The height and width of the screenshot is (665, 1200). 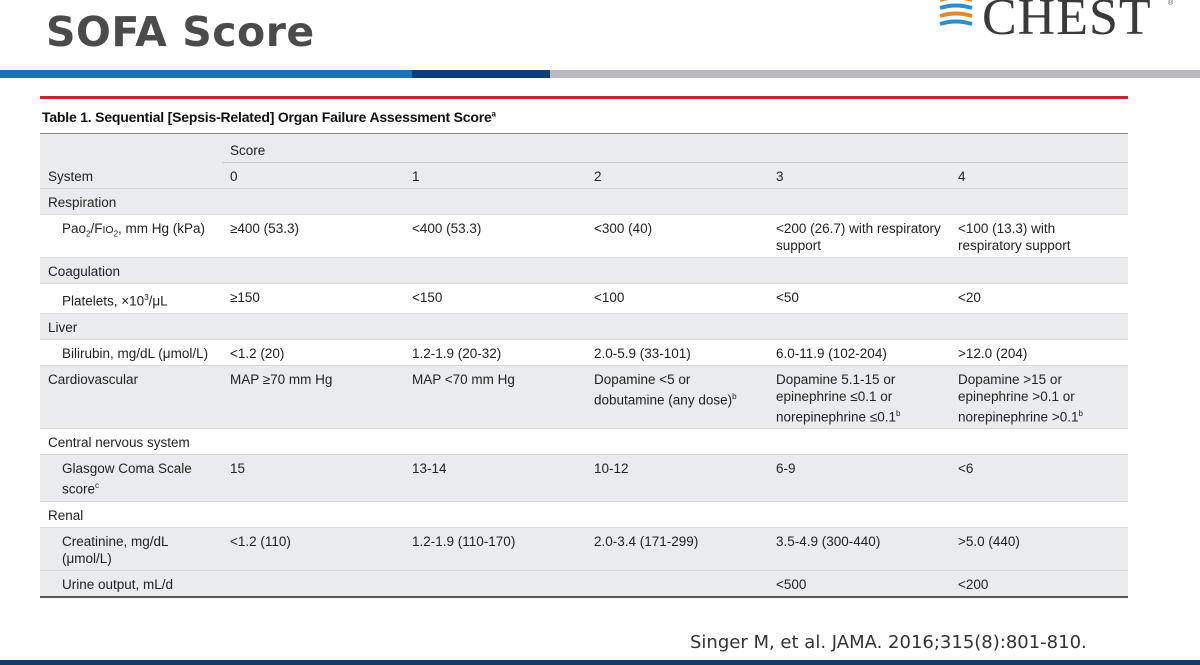 I want to click on slide-title: SOFA Score, so click(x=180, y=32).